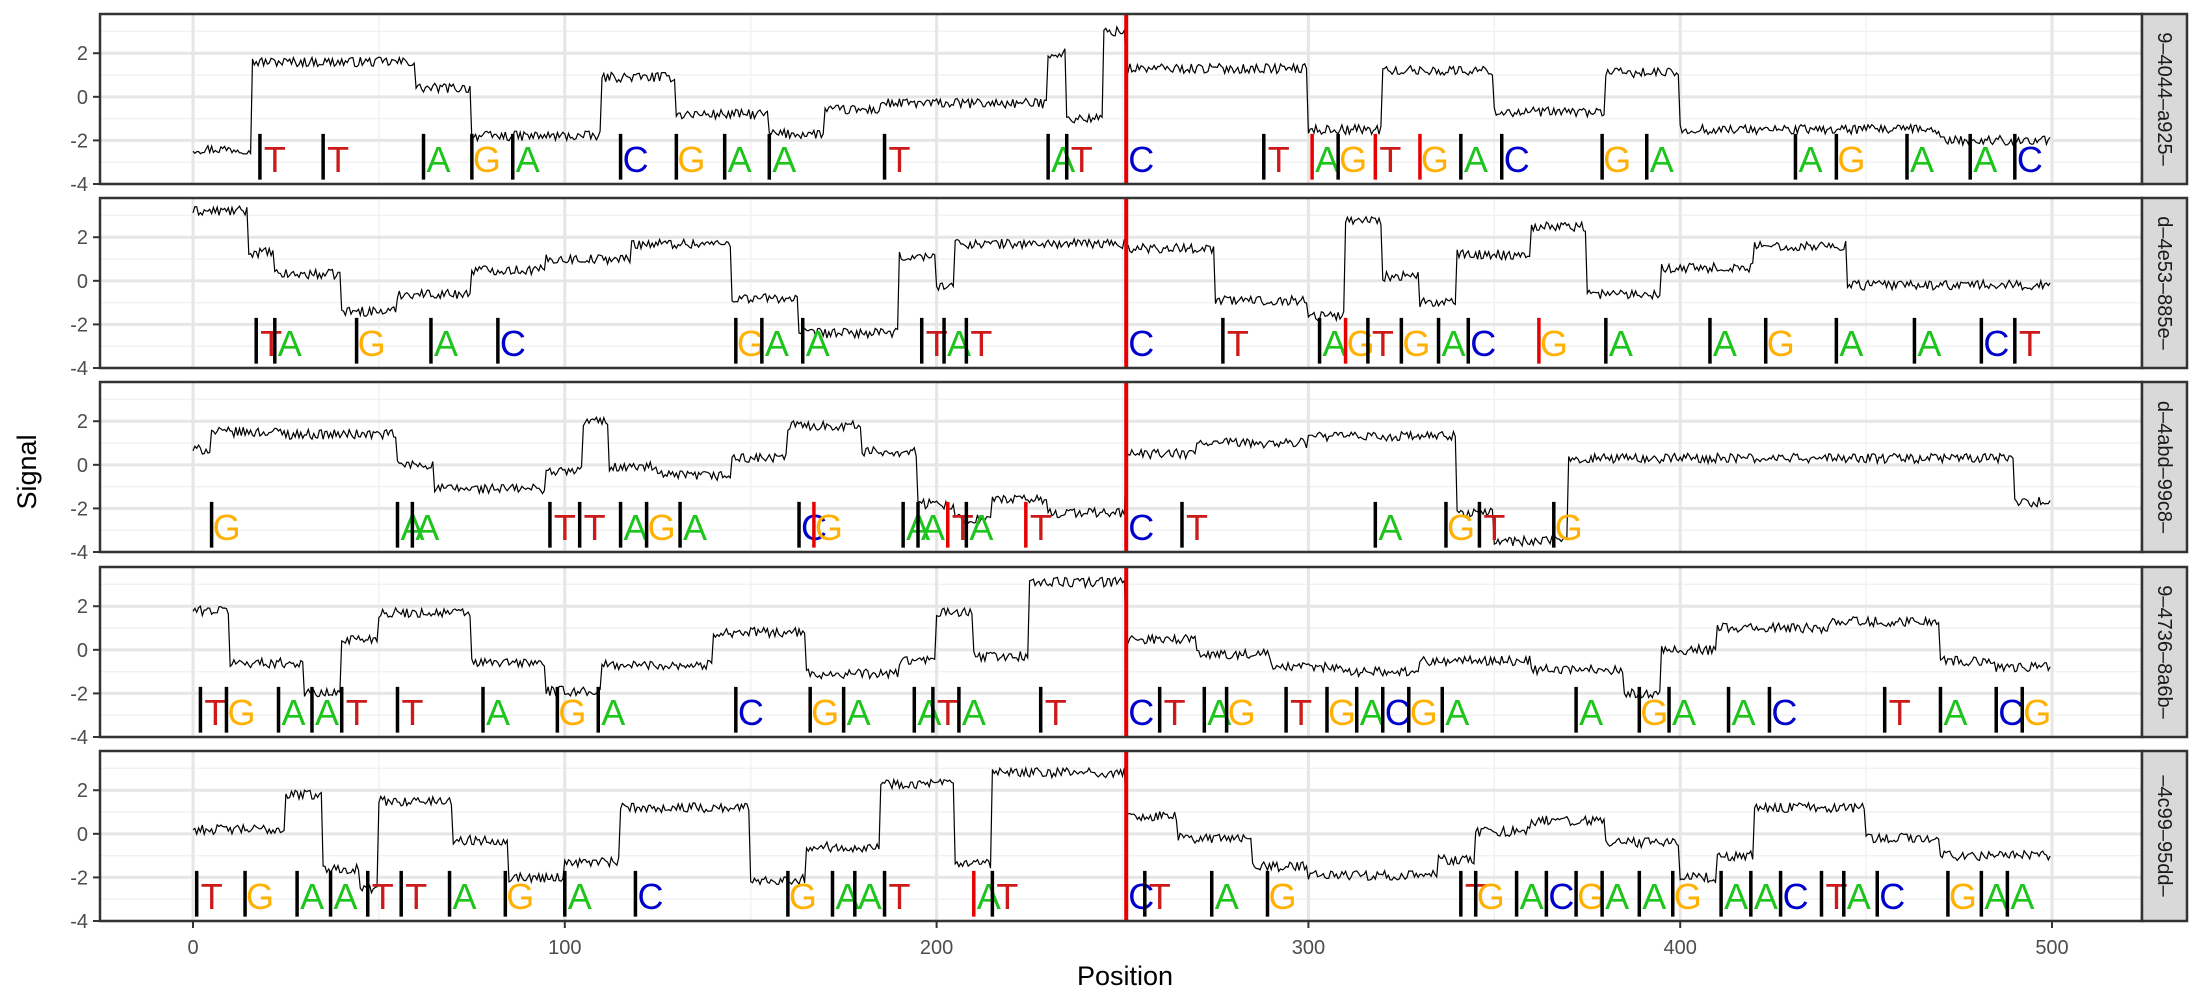 The width and height of the screenshot is (2200, 1000). I want to click on facet-strip: d–4abd–99c8–, so click(2164, 467).